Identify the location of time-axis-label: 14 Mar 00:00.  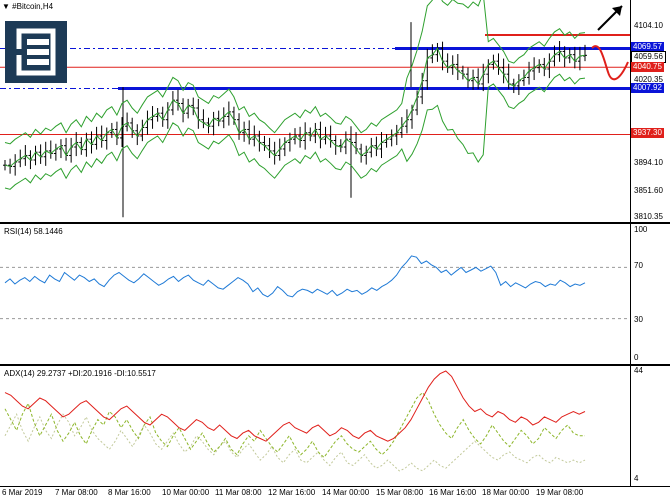
(346, 492).